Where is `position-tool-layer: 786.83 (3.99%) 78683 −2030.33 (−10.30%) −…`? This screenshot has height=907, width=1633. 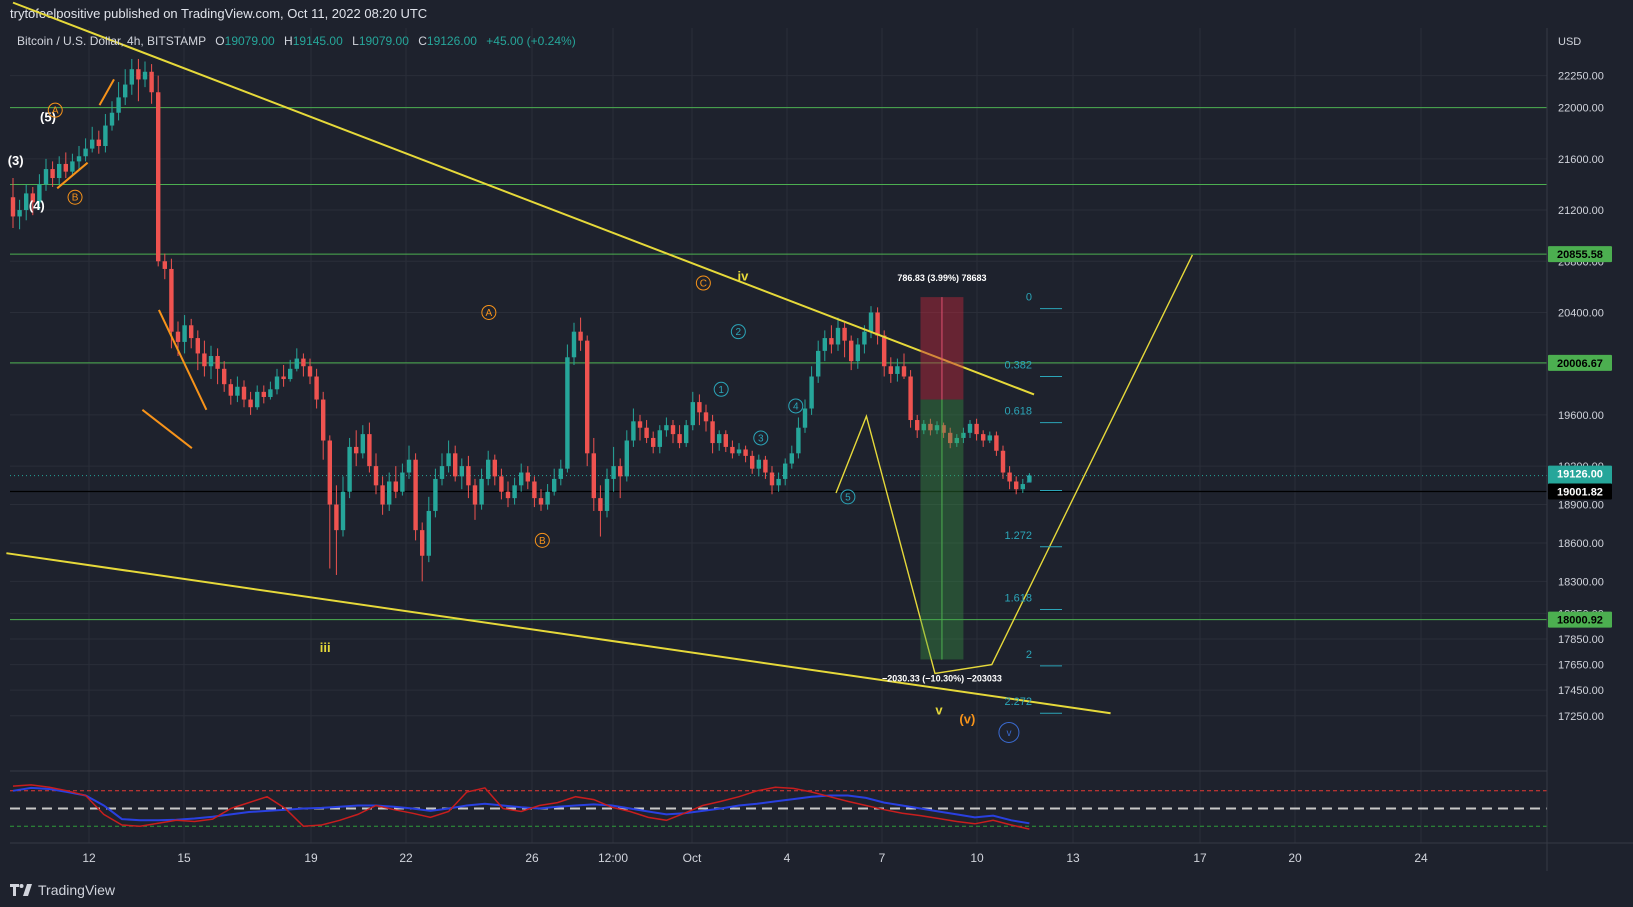 position-tool-layer: 786.83 (3.99%) 78683 −2030.33 (−10.30%) −… is located at coordinates (942, 478).